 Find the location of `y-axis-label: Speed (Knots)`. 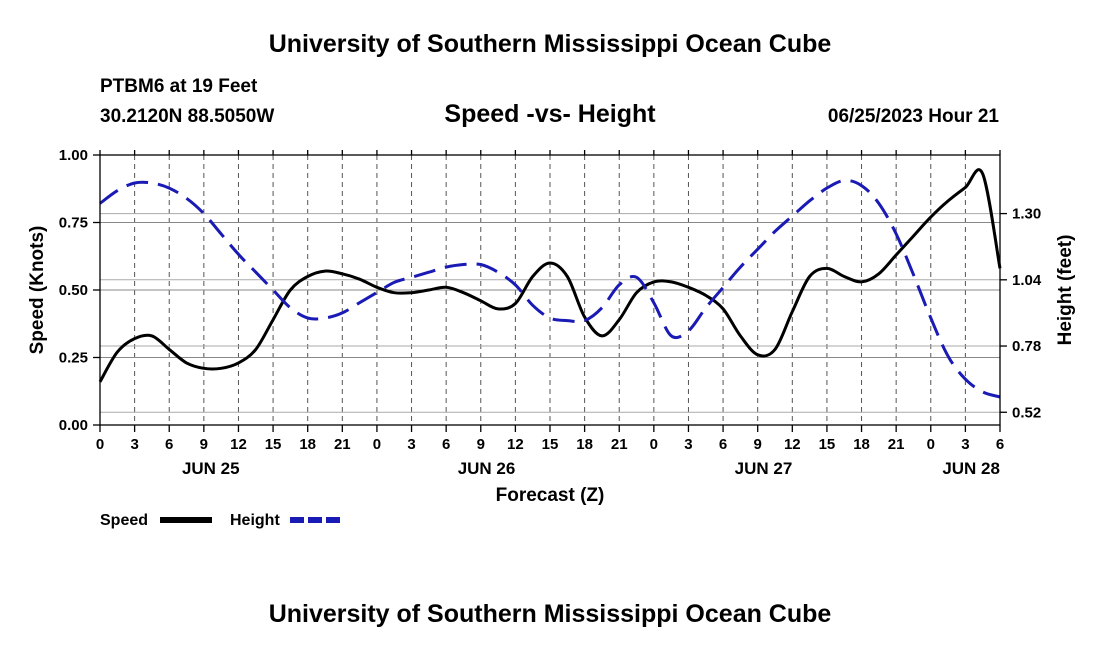

y-axis-label: Speed (Knots) is located at coordinates (37, 290).